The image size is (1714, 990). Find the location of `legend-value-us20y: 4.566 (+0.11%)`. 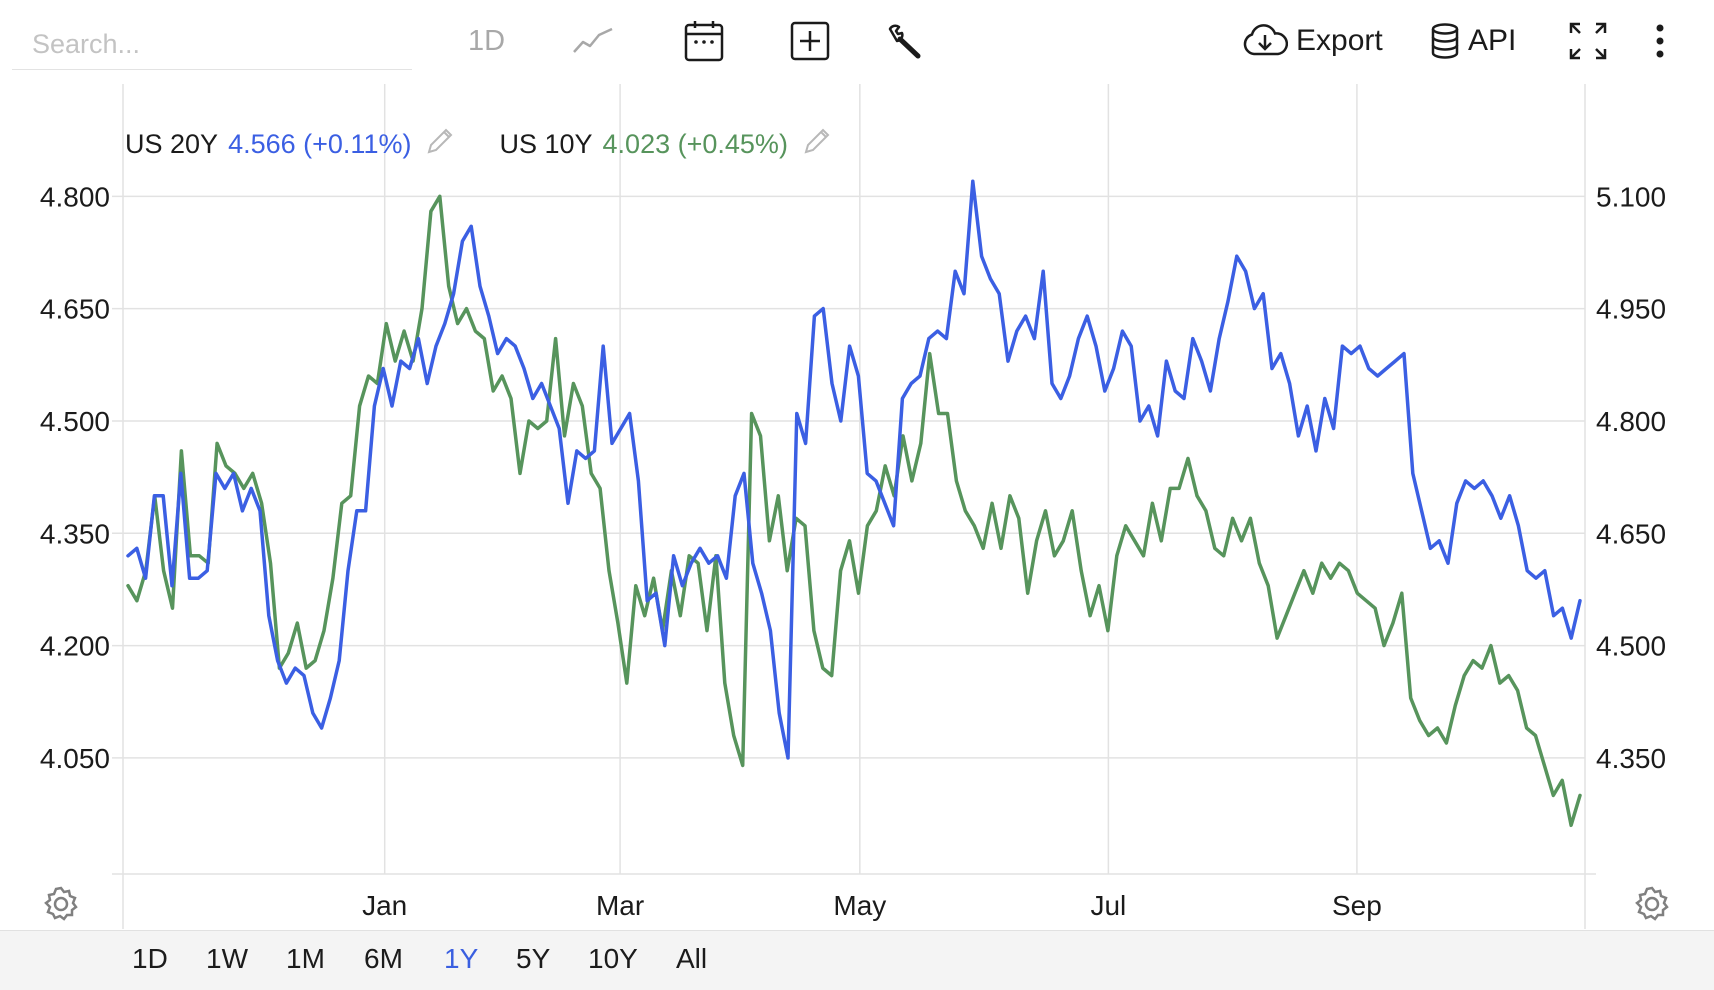

legend-value-us20y: 4.566 (+0.11%) is located at coordinates (319, 144).